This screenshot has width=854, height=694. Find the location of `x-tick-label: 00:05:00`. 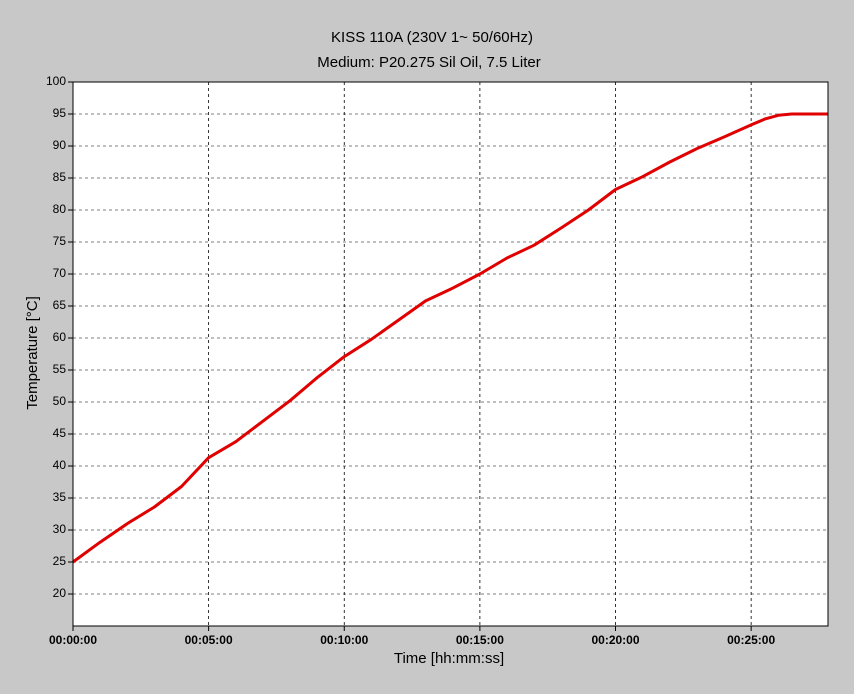

x-tick-label: 00:05:00 is located at coordinates (209, 640).